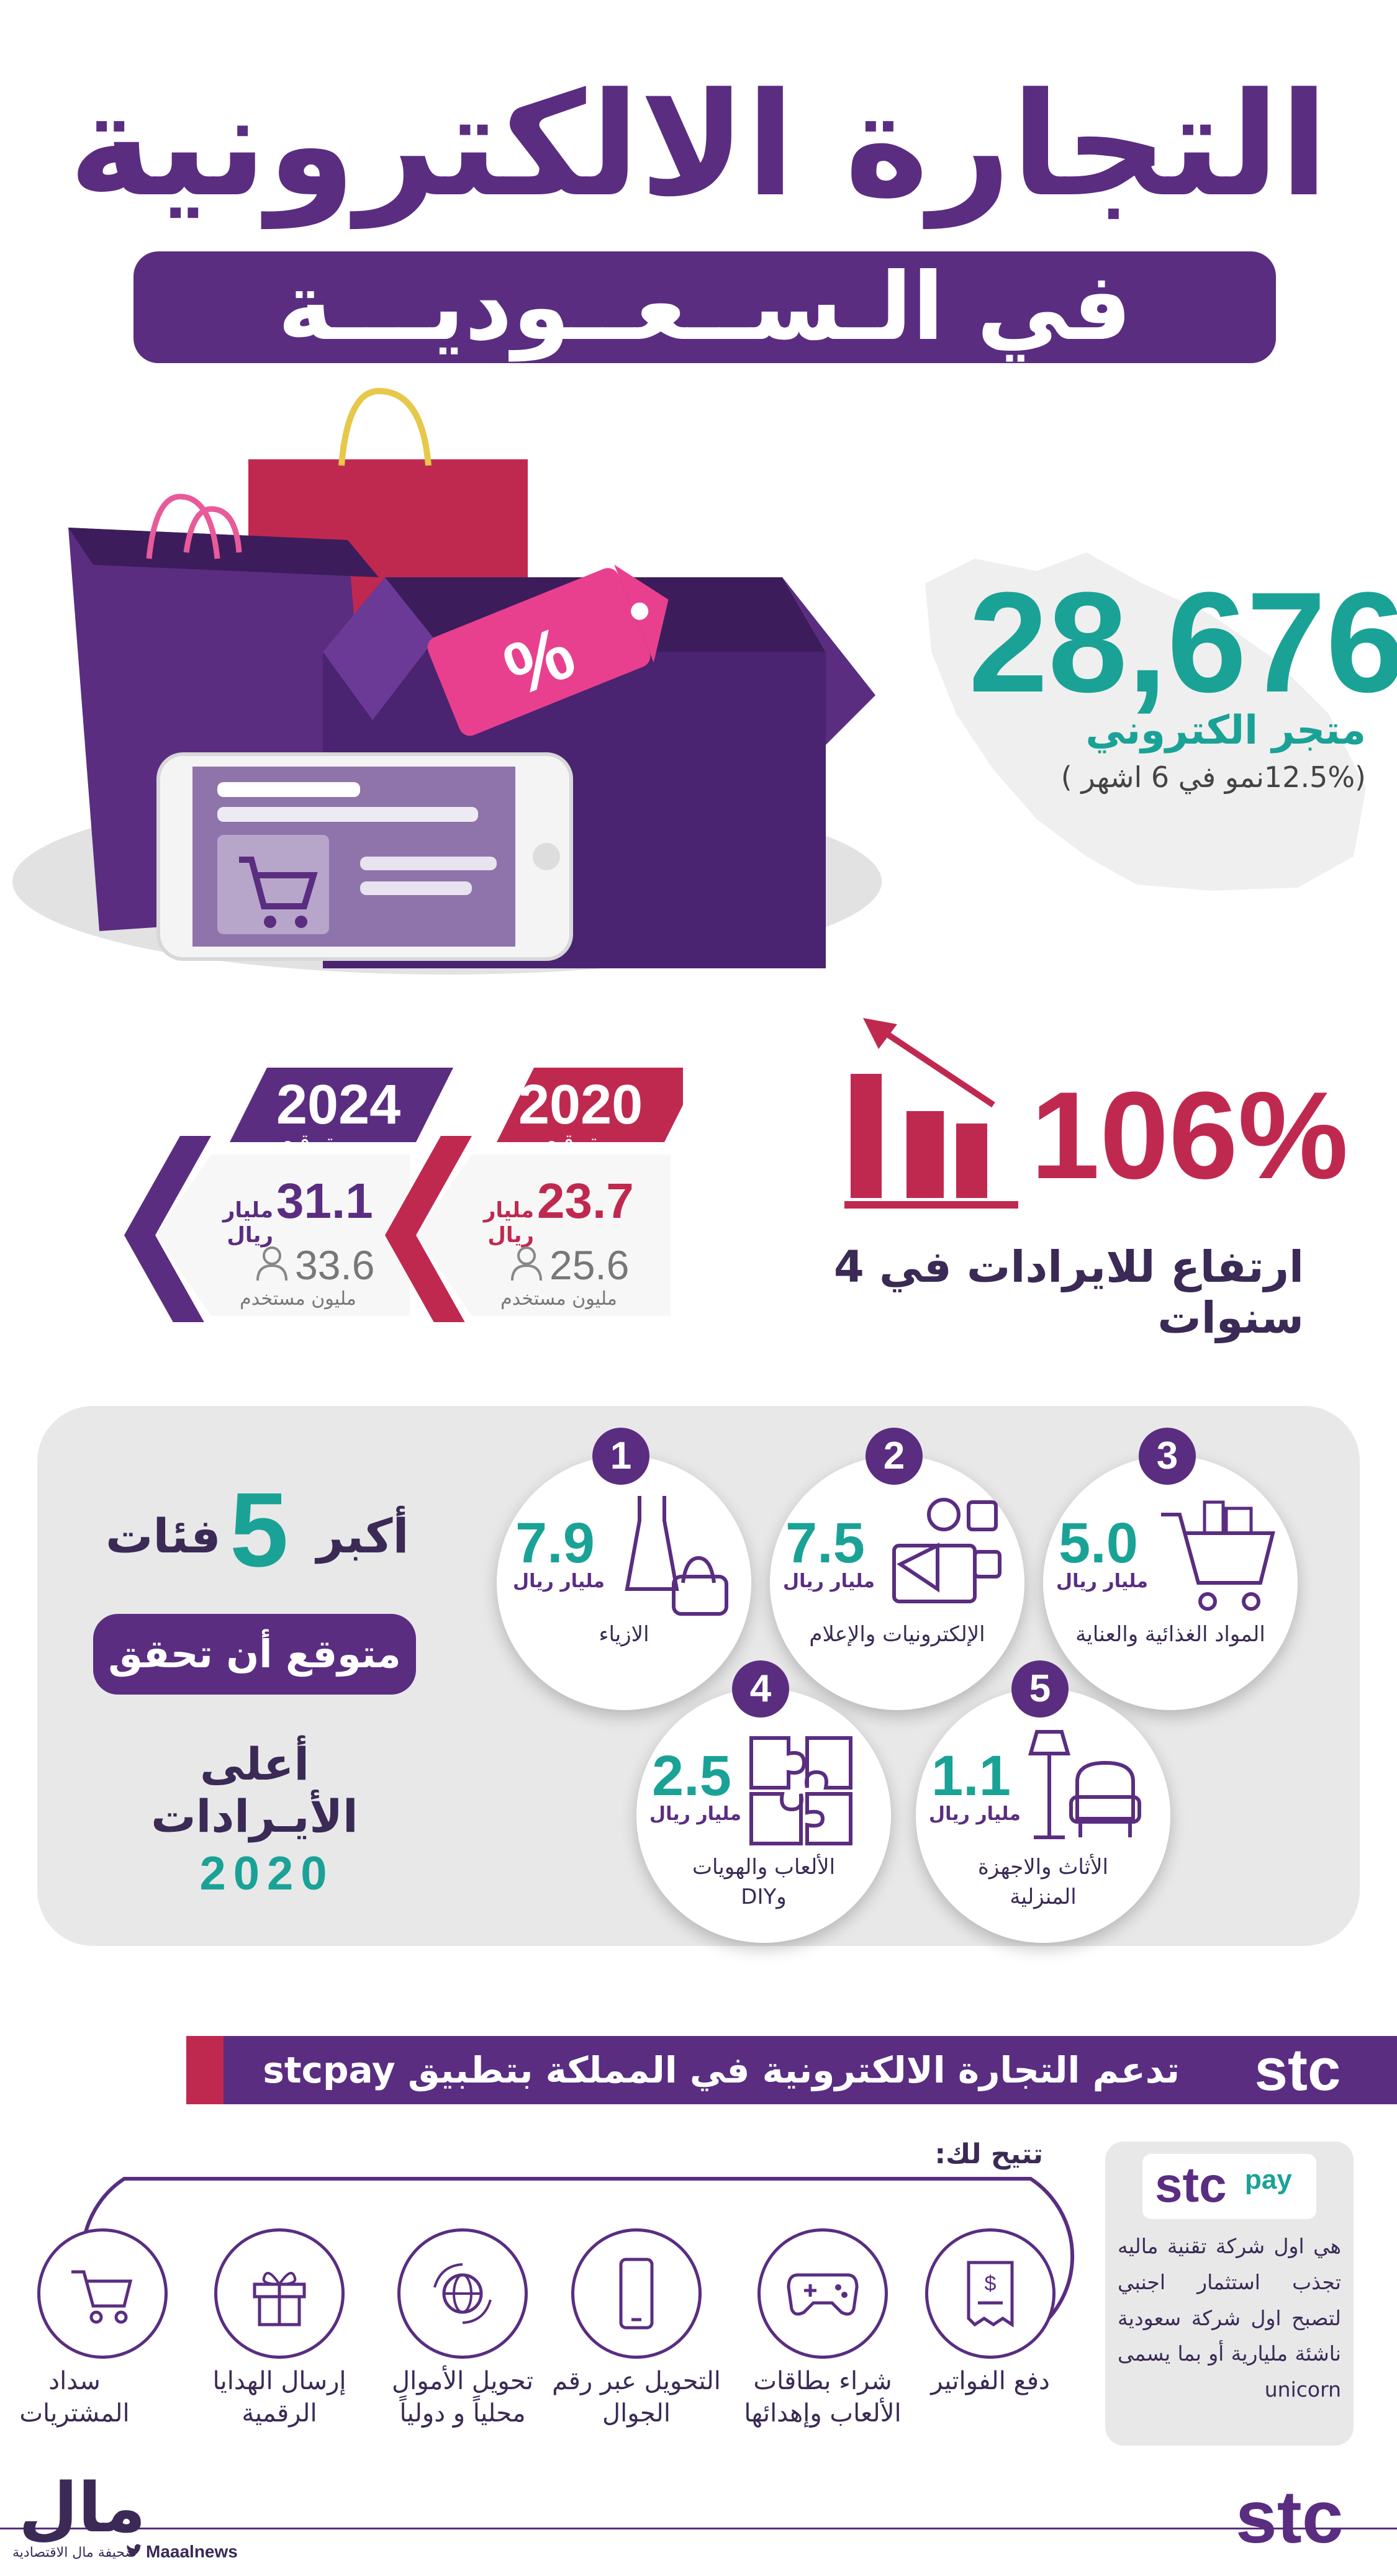  What do you see at coordinates (1213, 777) in the screenshot?
I see `stores-growth: (12.5%نمو في 6 اشهر )` at bounding box center [1213, 777].